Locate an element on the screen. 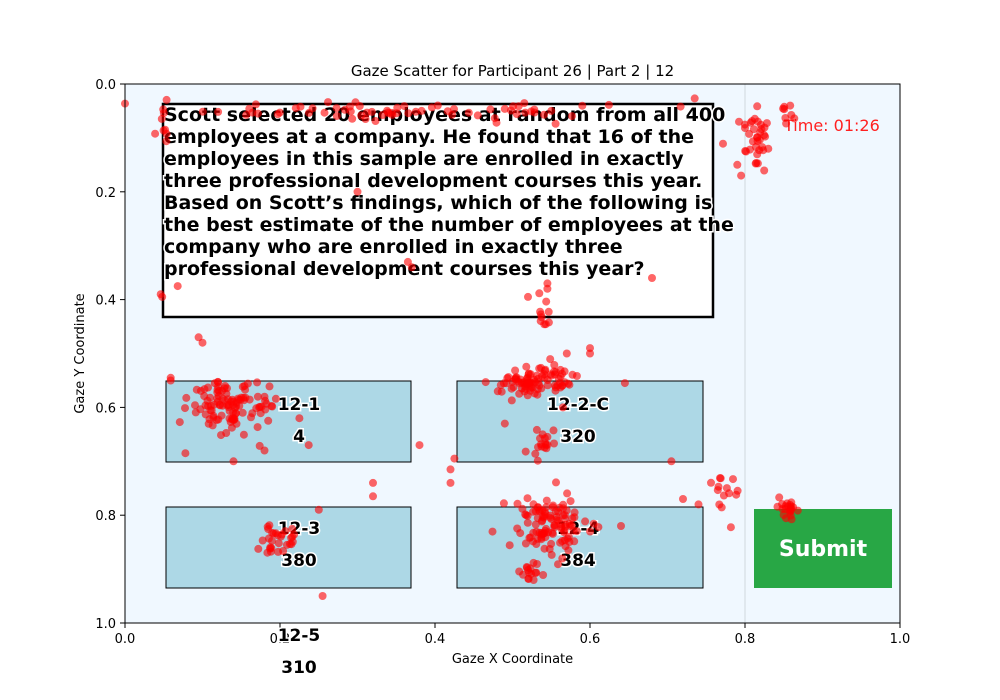 This screenshot has width=1000, height=700. timer-label: Time: 01:26 is located at coordinates (831, 125).